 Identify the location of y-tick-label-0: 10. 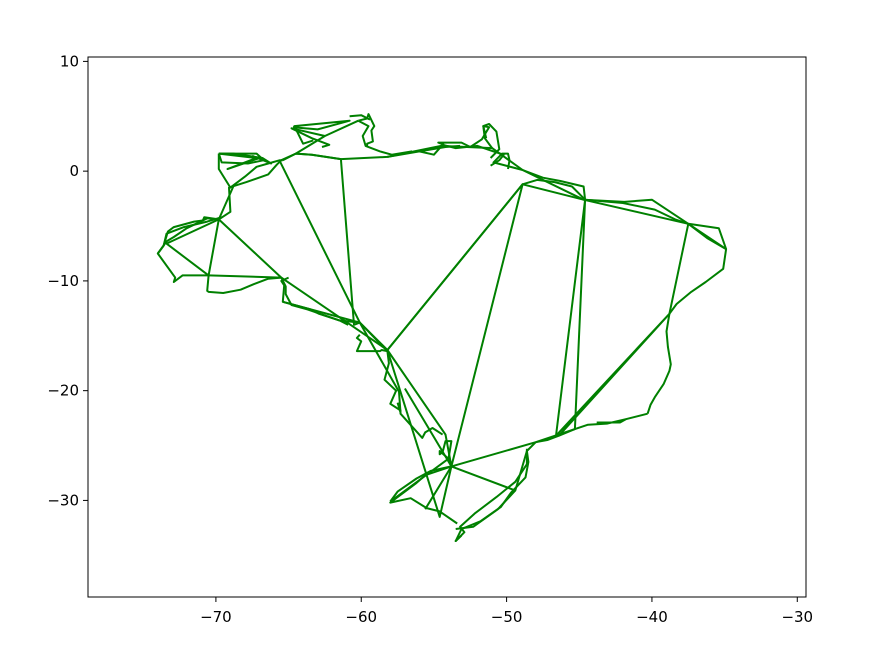
(69, 61).